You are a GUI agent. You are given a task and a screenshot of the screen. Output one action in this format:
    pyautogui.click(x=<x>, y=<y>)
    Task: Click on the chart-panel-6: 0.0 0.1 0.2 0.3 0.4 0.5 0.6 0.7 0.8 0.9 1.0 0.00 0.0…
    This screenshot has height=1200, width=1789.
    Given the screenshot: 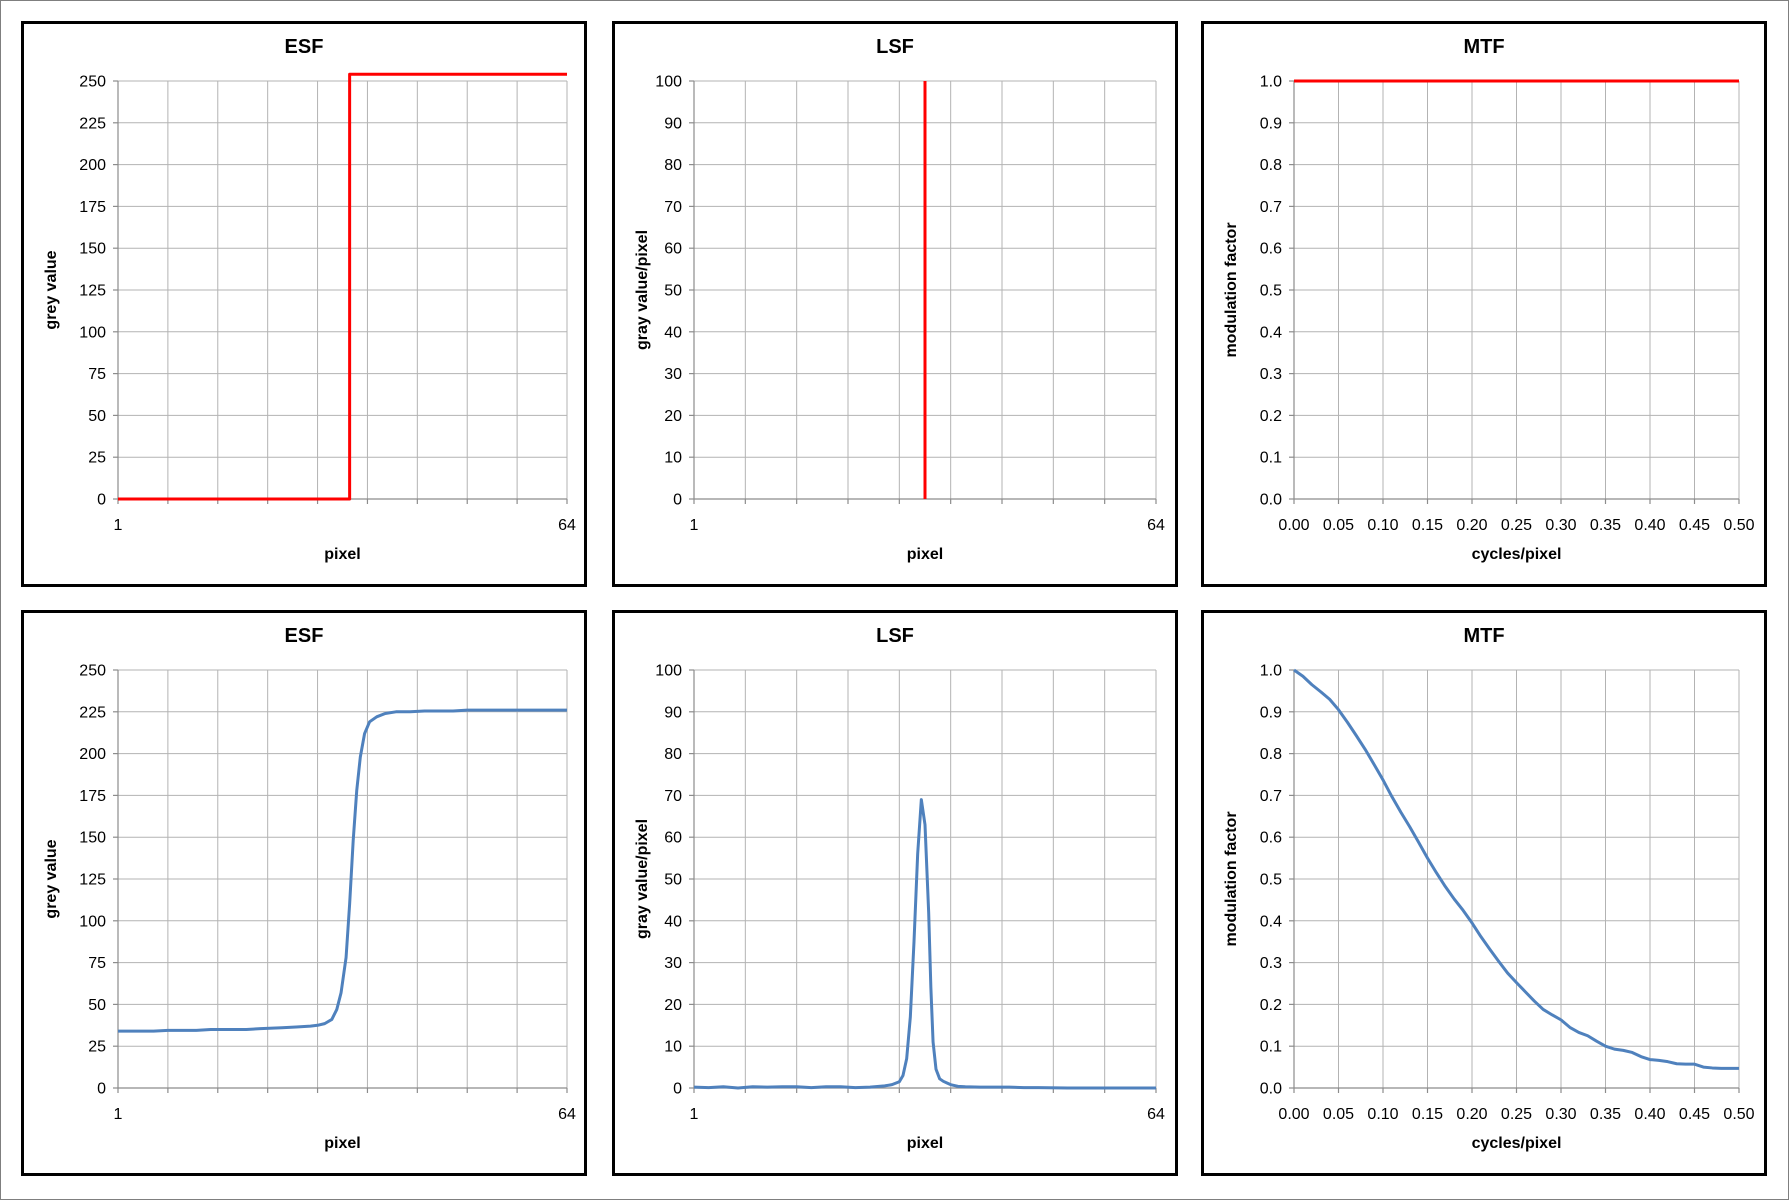 What is the action you would take?
    pyautogui.click(x=1484, y=893)
    